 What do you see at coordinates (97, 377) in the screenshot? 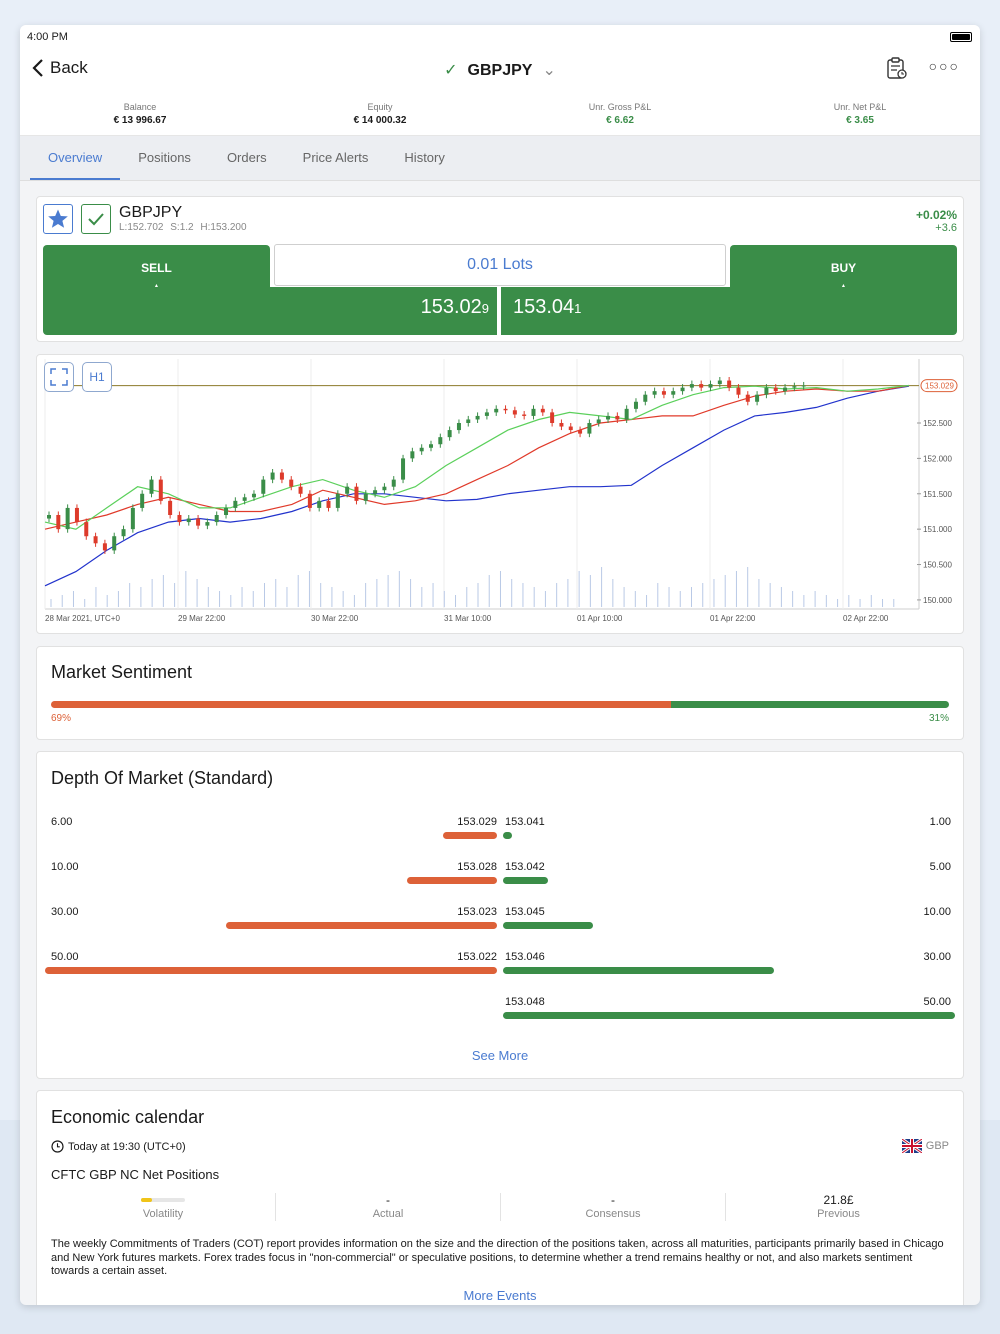
I see `timeframe-button: H1` at bounding box center [97, 377].